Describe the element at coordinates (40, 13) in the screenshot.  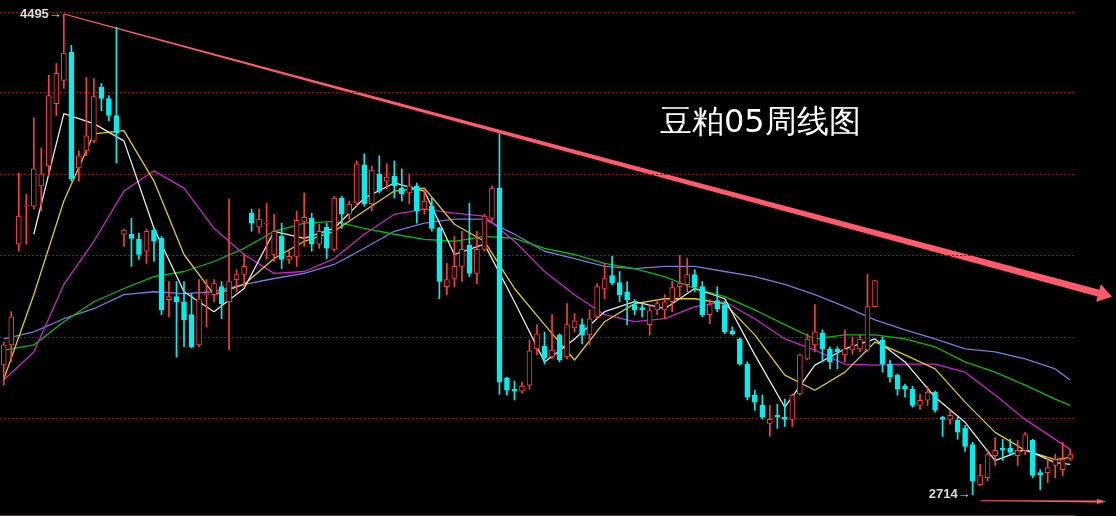
I see `annotation: 4495→` at that location.